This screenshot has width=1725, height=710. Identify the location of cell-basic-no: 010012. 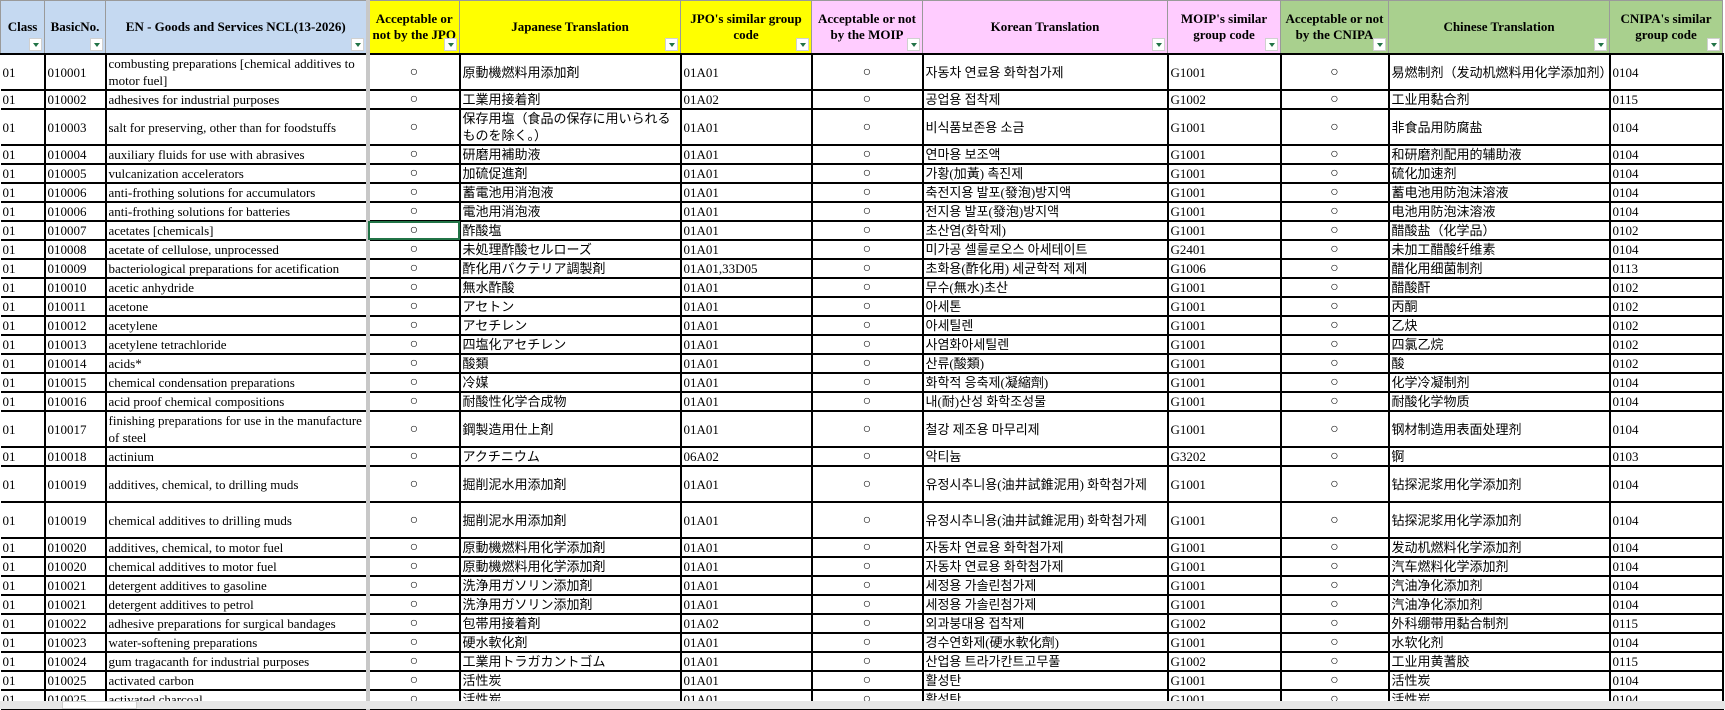
(75, 326).